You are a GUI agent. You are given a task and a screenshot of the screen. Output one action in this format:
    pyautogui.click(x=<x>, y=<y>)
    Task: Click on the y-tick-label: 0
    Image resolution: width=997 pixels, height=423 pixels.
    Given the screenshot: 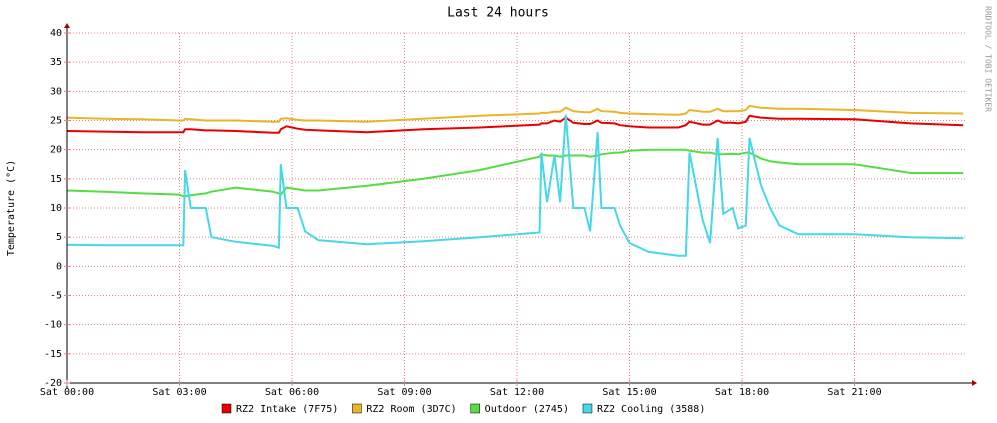 What is the action you would take?
    pyautogui.click(x=59, y=266)
    